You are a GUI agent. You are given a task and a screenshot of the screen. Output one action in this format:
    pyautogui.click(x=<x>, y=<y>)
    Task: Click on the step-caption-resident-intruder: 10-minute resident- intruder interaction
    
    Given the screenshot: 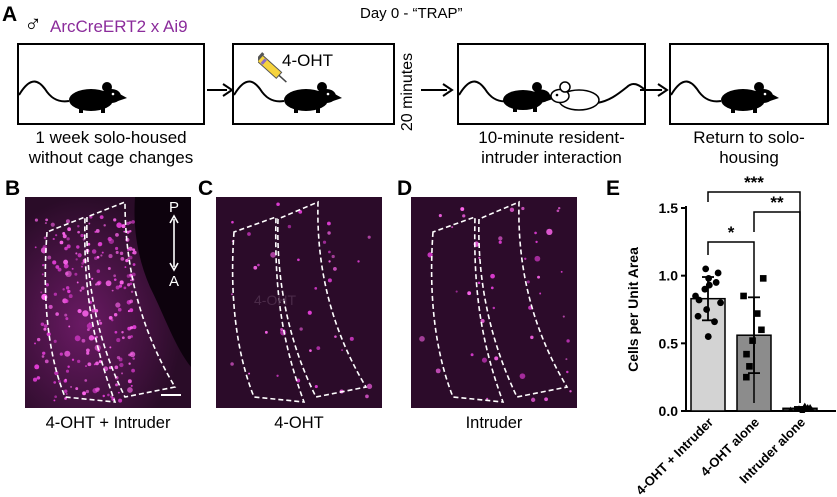 What is the action you would take?
    pyautogui.click(x=551, y=148)
    